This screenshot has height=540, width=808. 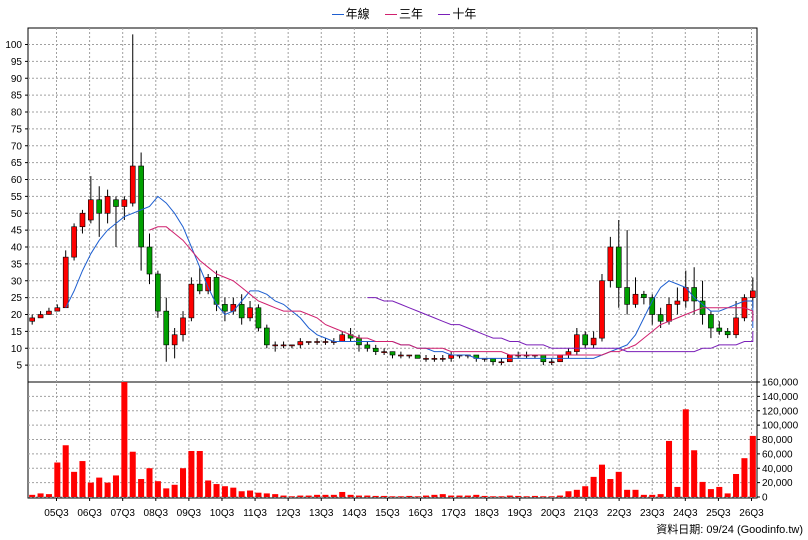 What do you see at coordinates (255, 513) in the screenshot?
I see `time-tick-label: 11Q3` at bounding box center [255, 513].